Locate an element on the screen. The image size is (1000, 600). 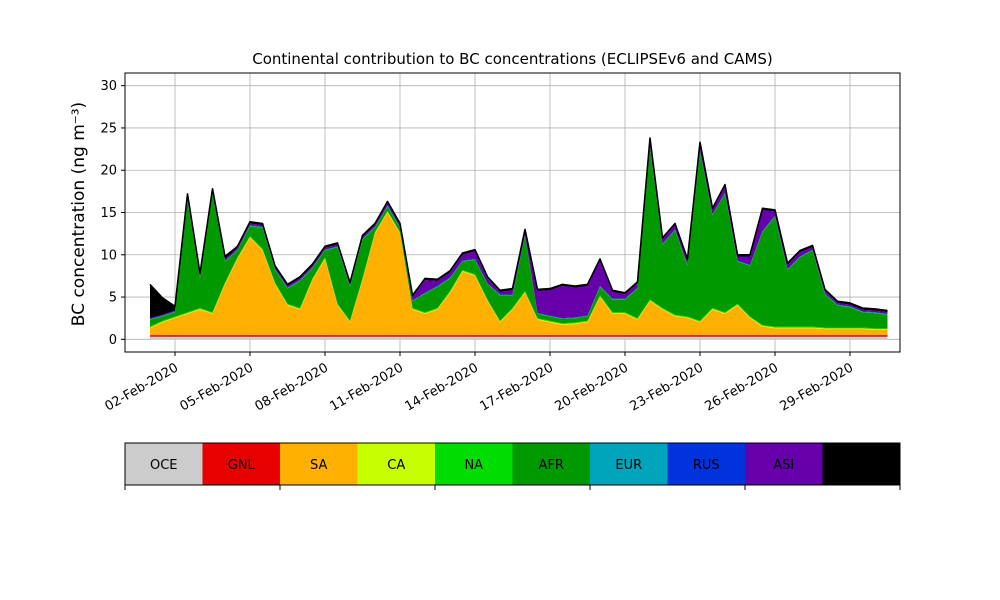
x-tick-label: 23-Feb-2020 is located at coordinates (666, 387).